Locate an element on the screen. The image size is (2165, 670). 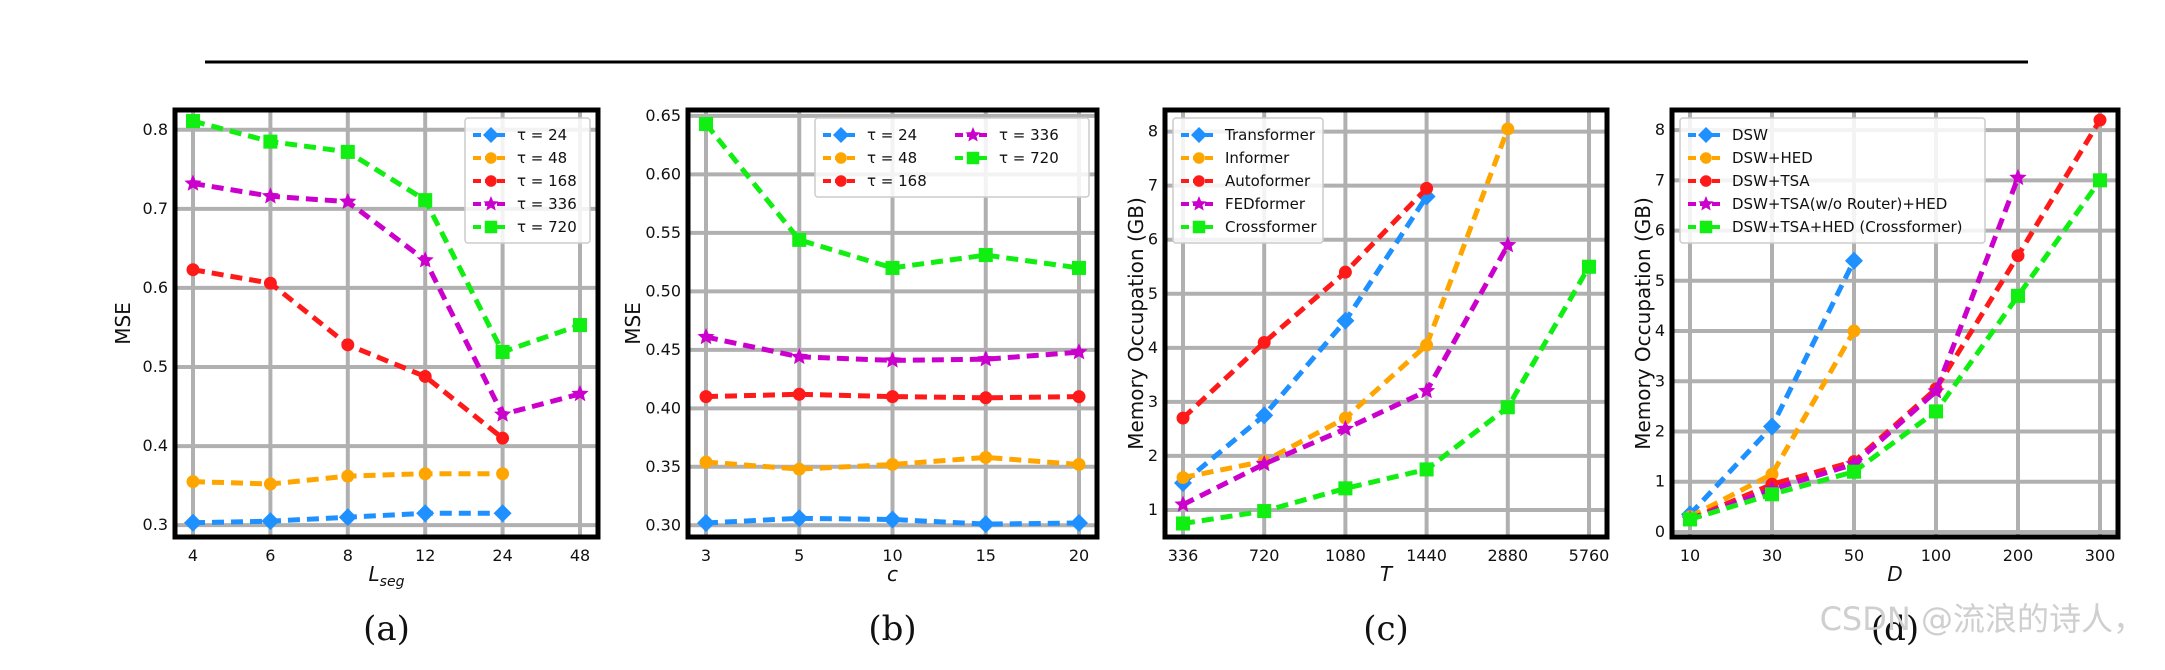
y-tick-label: 4 is located at coordinates (1153, 347).